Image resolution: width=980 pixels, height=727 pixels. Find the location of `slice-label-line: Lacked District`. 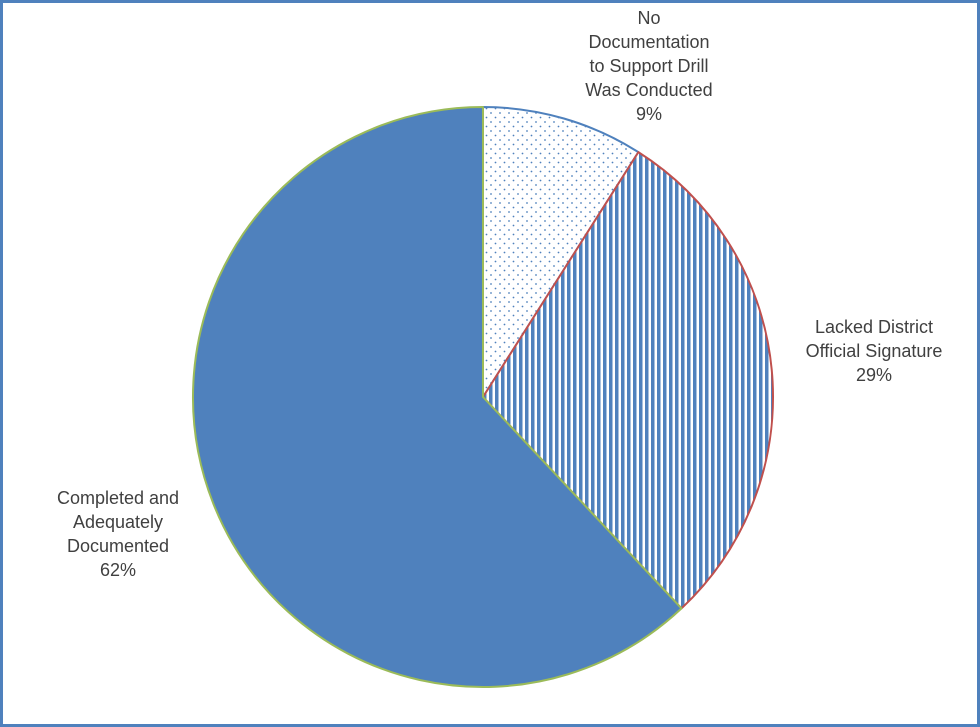

slice-label-line: Lacked District is located at coordinates (874, 327).